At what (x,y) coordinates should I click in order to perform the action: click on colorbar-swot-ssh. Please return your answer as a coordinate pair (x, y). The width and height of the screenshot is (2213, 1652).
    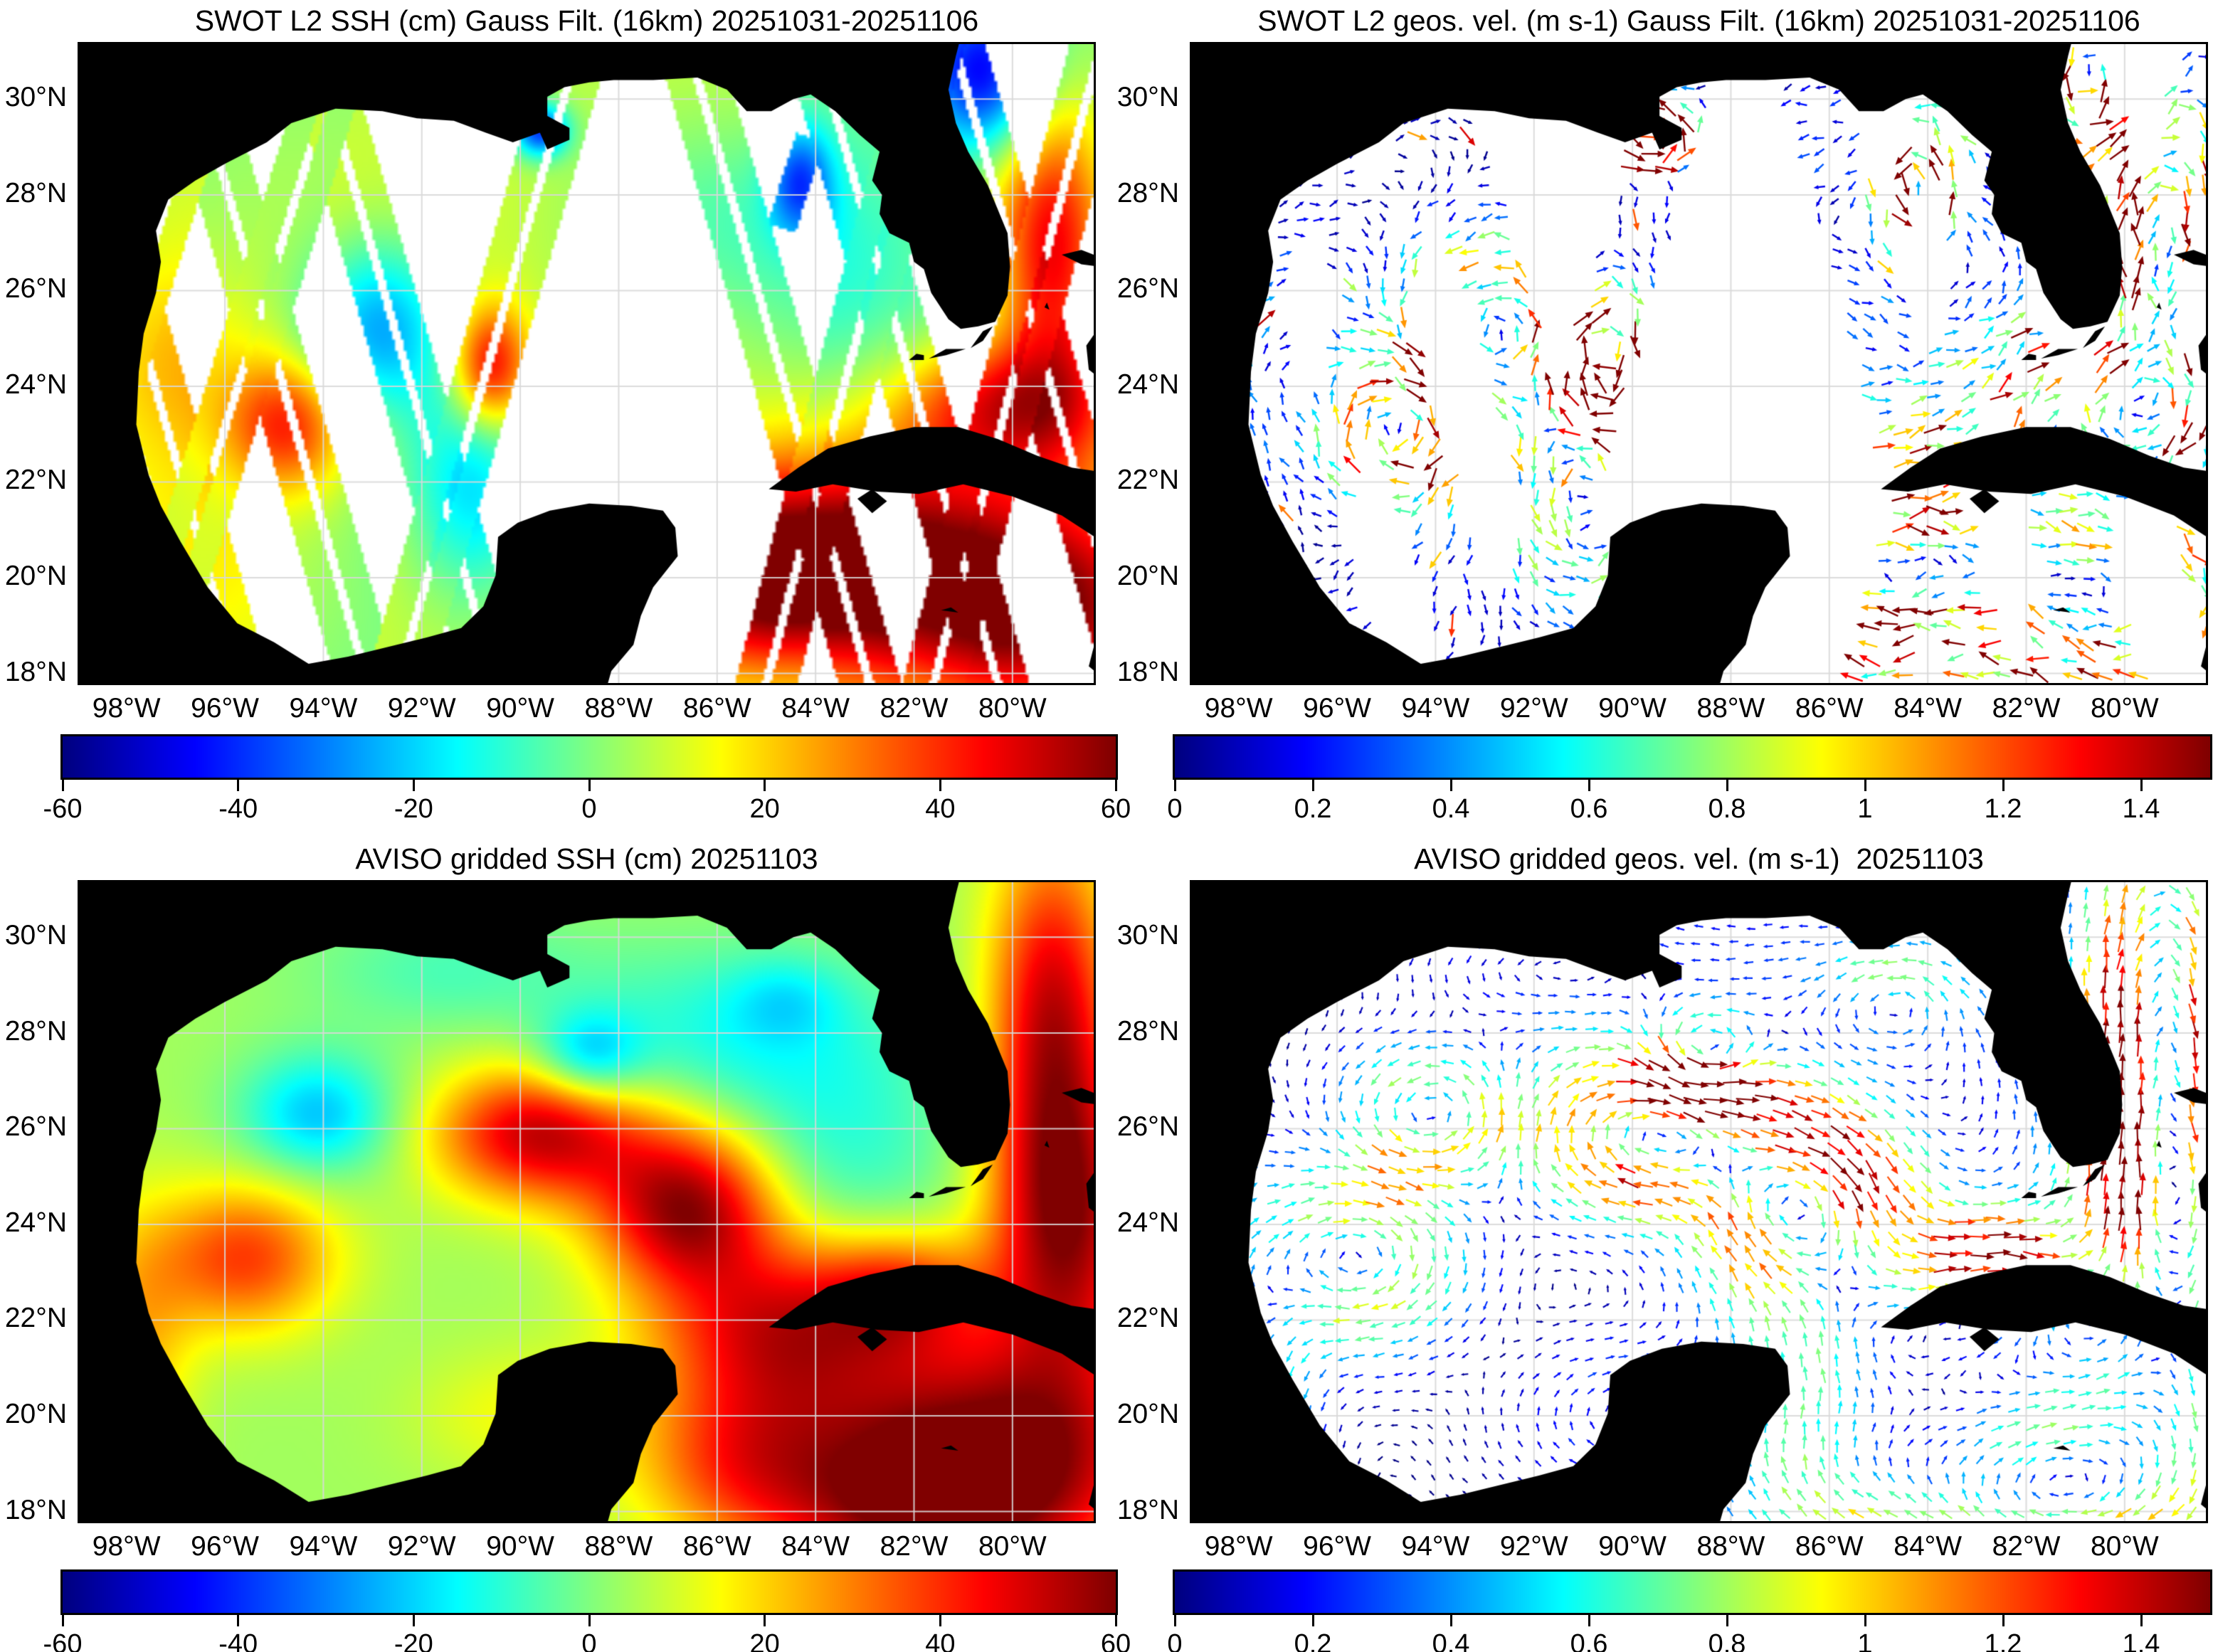
    Looking at the image, I should click on (589, 757).